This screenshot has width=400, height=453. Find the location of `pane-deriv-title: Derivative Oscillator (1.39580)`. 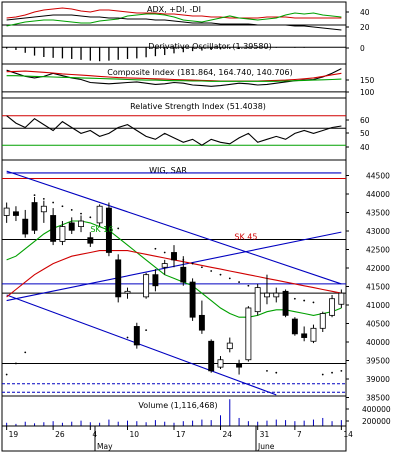

pane-deriv-title: Derivative Oscillator (1.39580) is located at coordinates (209, 46).